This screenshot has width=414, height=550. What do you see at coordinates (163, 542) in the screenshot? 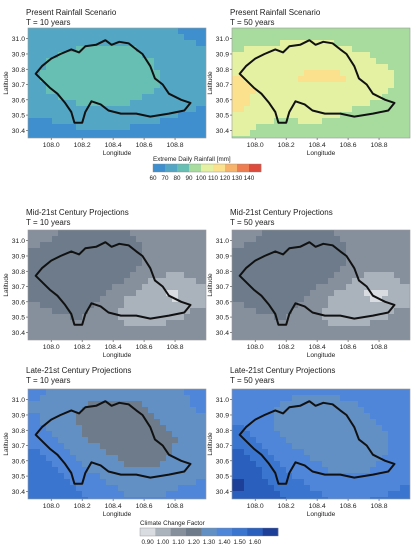
I see `legend-tick-label: 1.00` at bounding box center [163, 542].